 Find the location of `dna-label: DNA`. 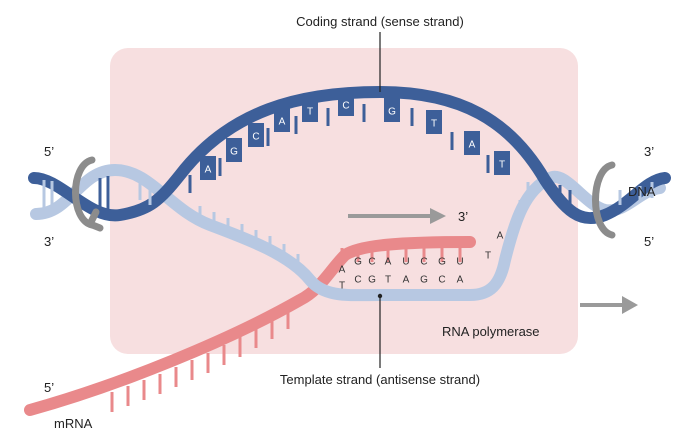

dna-label: DNA is located at coordinates (642, 191).